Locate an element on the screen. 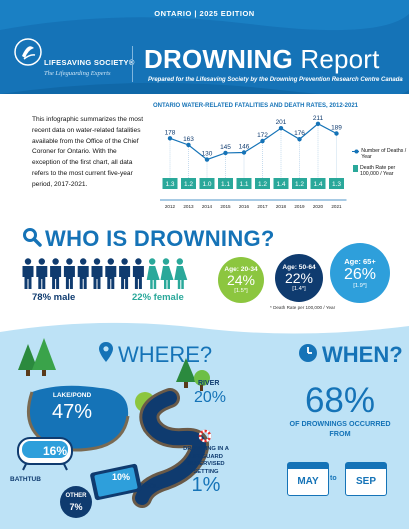  edition-label: ONTARIO | 2025 EDITION is located at coordinates (204, 13).